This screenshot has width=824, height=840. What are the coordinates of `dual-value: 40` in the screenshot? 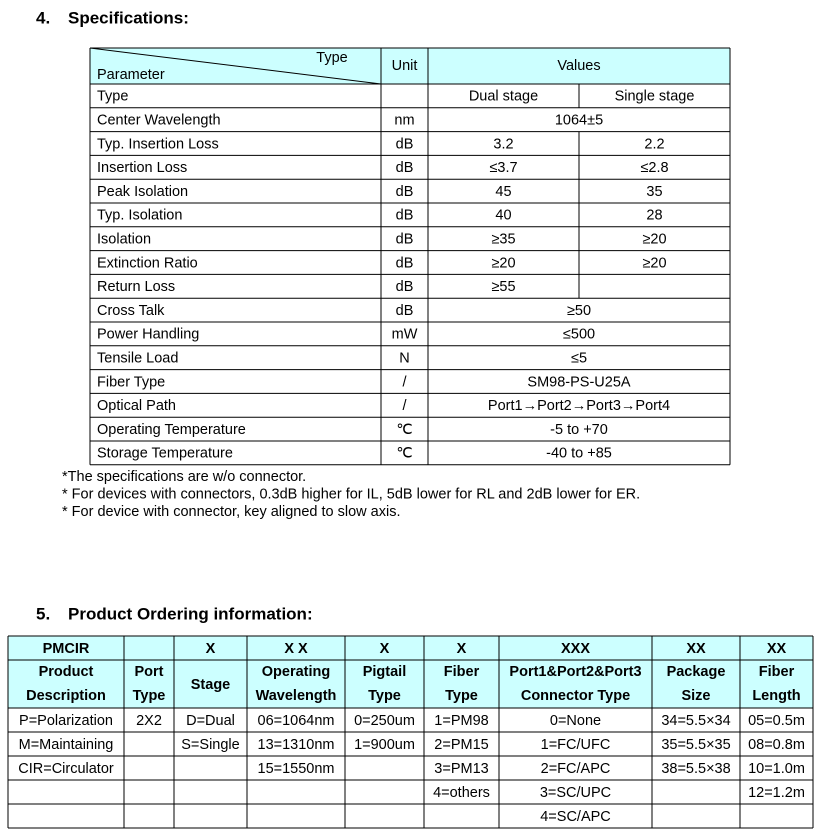 It's located at (503, 216).